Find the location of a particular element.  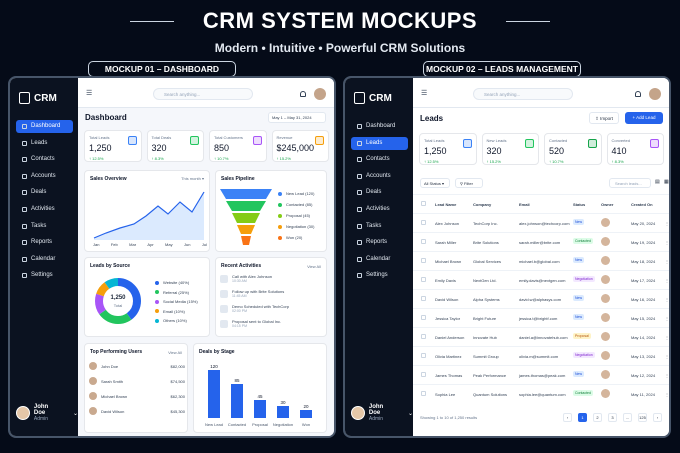

filter-button: ⚲ Filter is located at coordinates (469, 183).